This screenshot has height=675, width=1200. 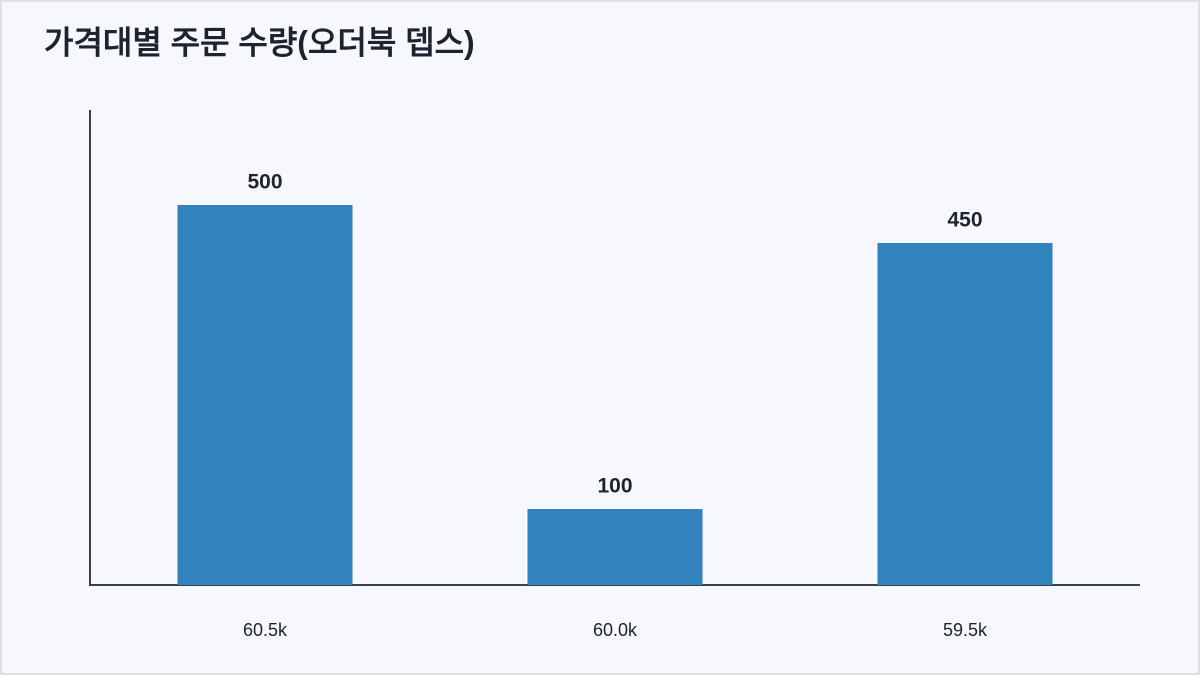 What do you see at coordinates (965, 630) in the screenshot?
I see `x-tick-label: 59.5k` at bounding box center [965, 630].